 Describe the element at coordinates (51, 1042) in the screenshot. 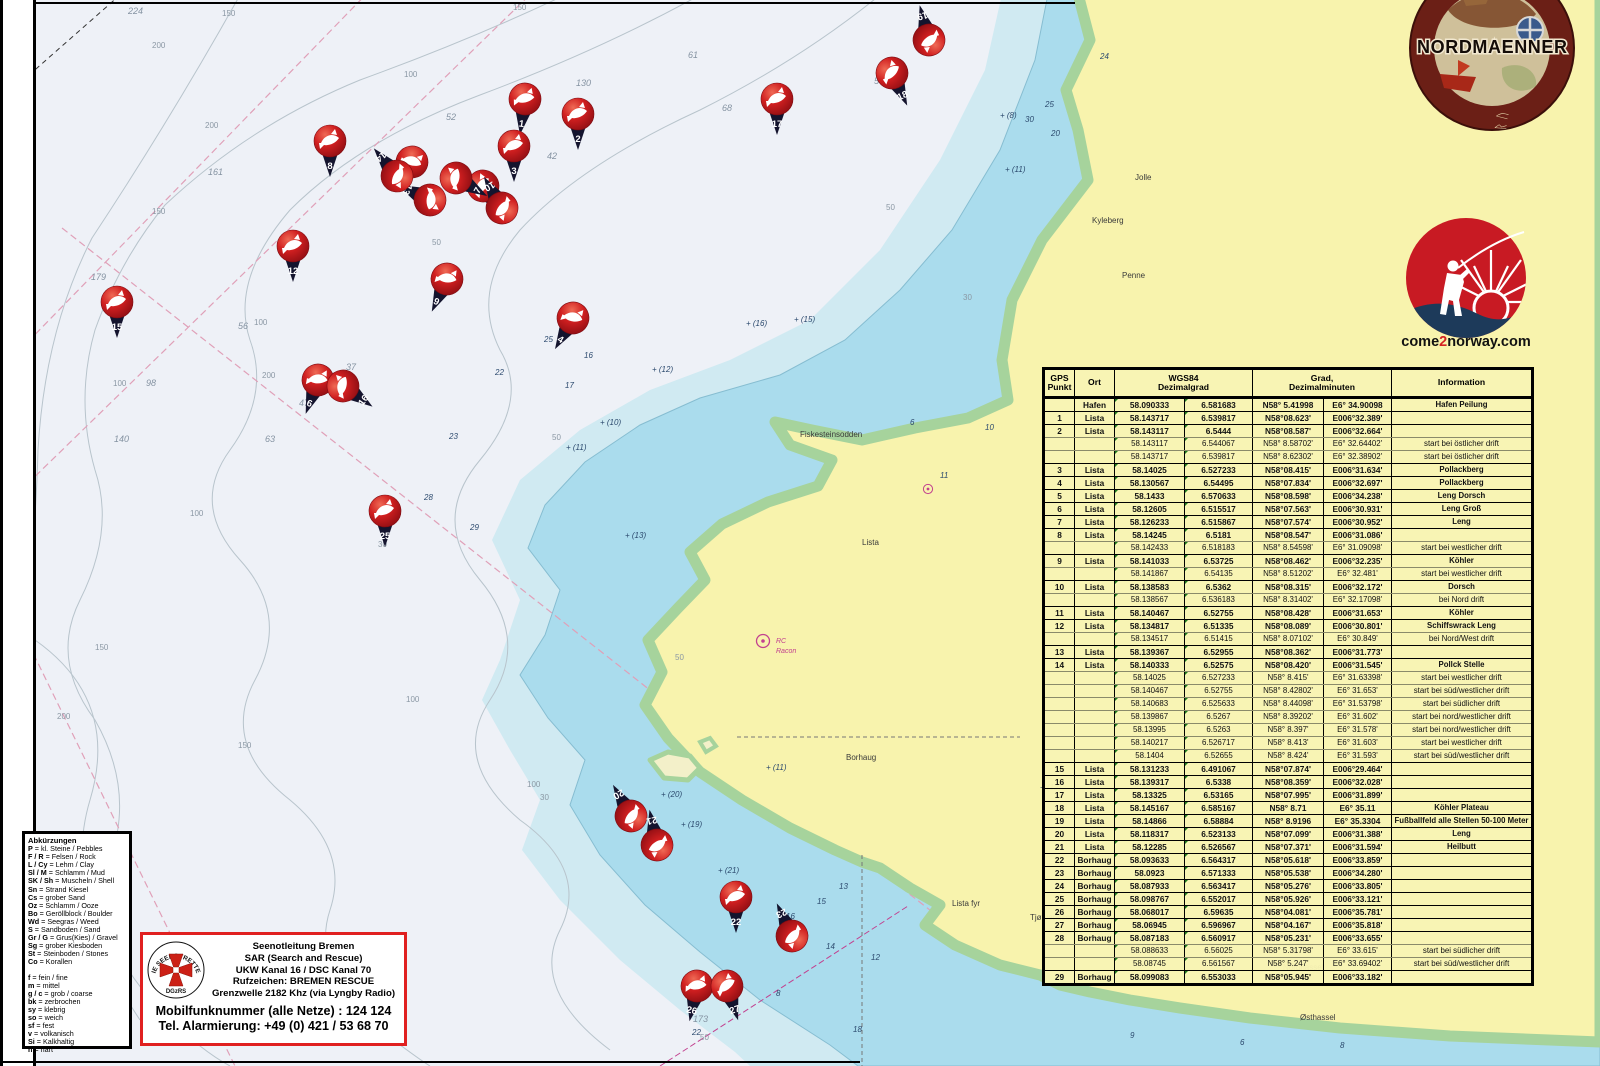

I see `legend-item: Si = Kalkhaltig` at that location.